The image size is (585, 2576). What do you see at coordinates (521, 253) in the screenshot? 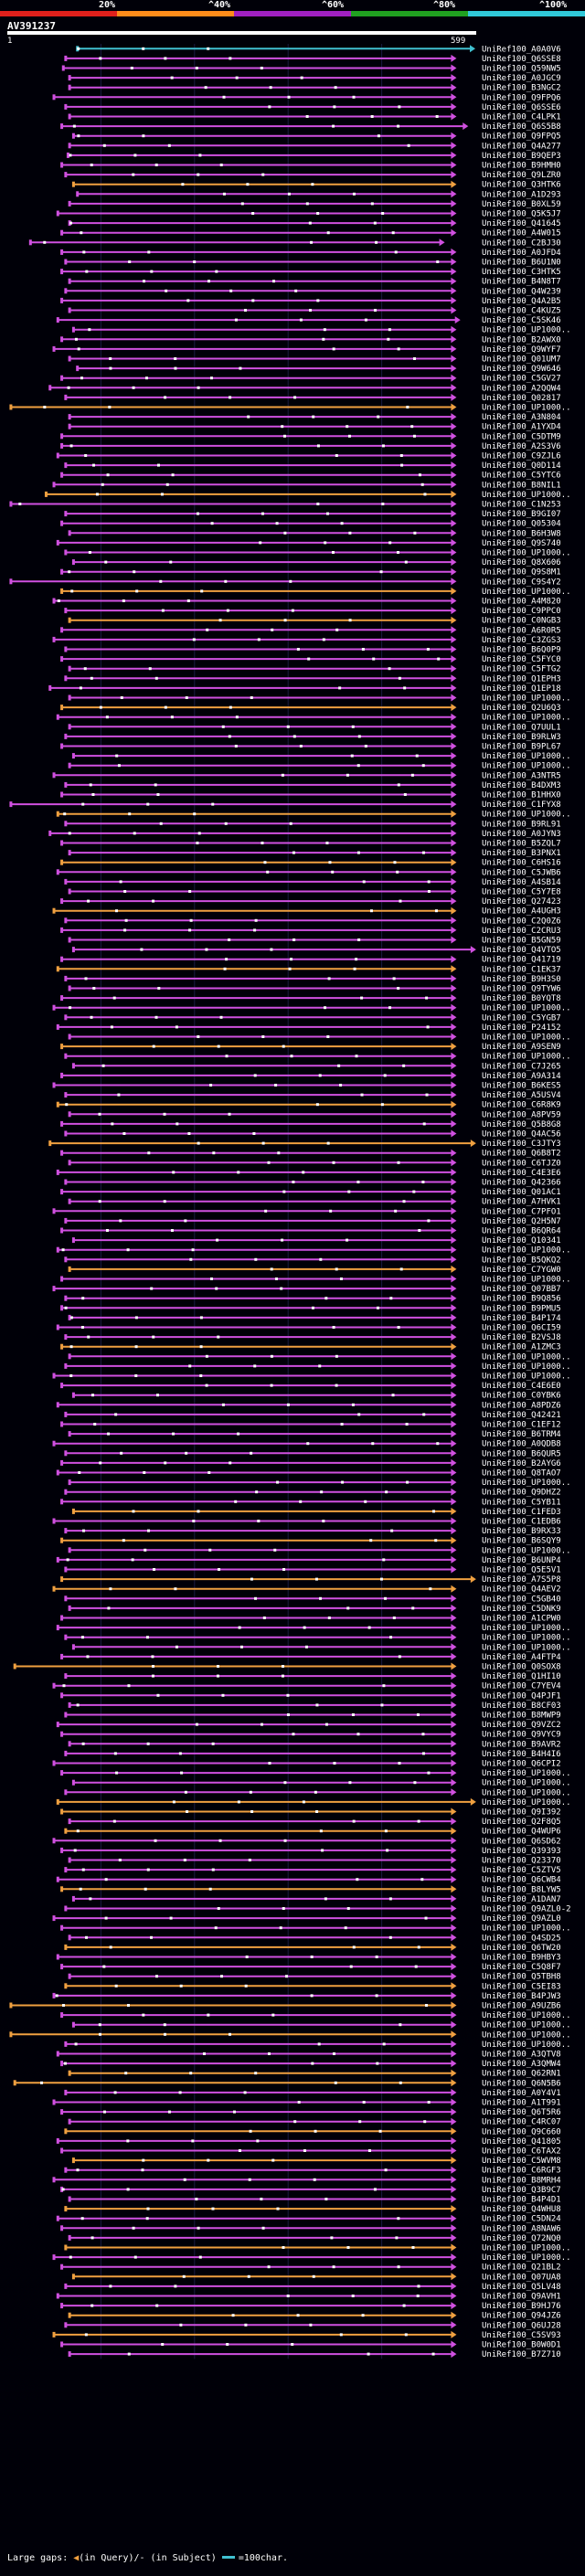
I see `hit-label: UniRef100_A0JFD4` at bounding box center [521, 253].